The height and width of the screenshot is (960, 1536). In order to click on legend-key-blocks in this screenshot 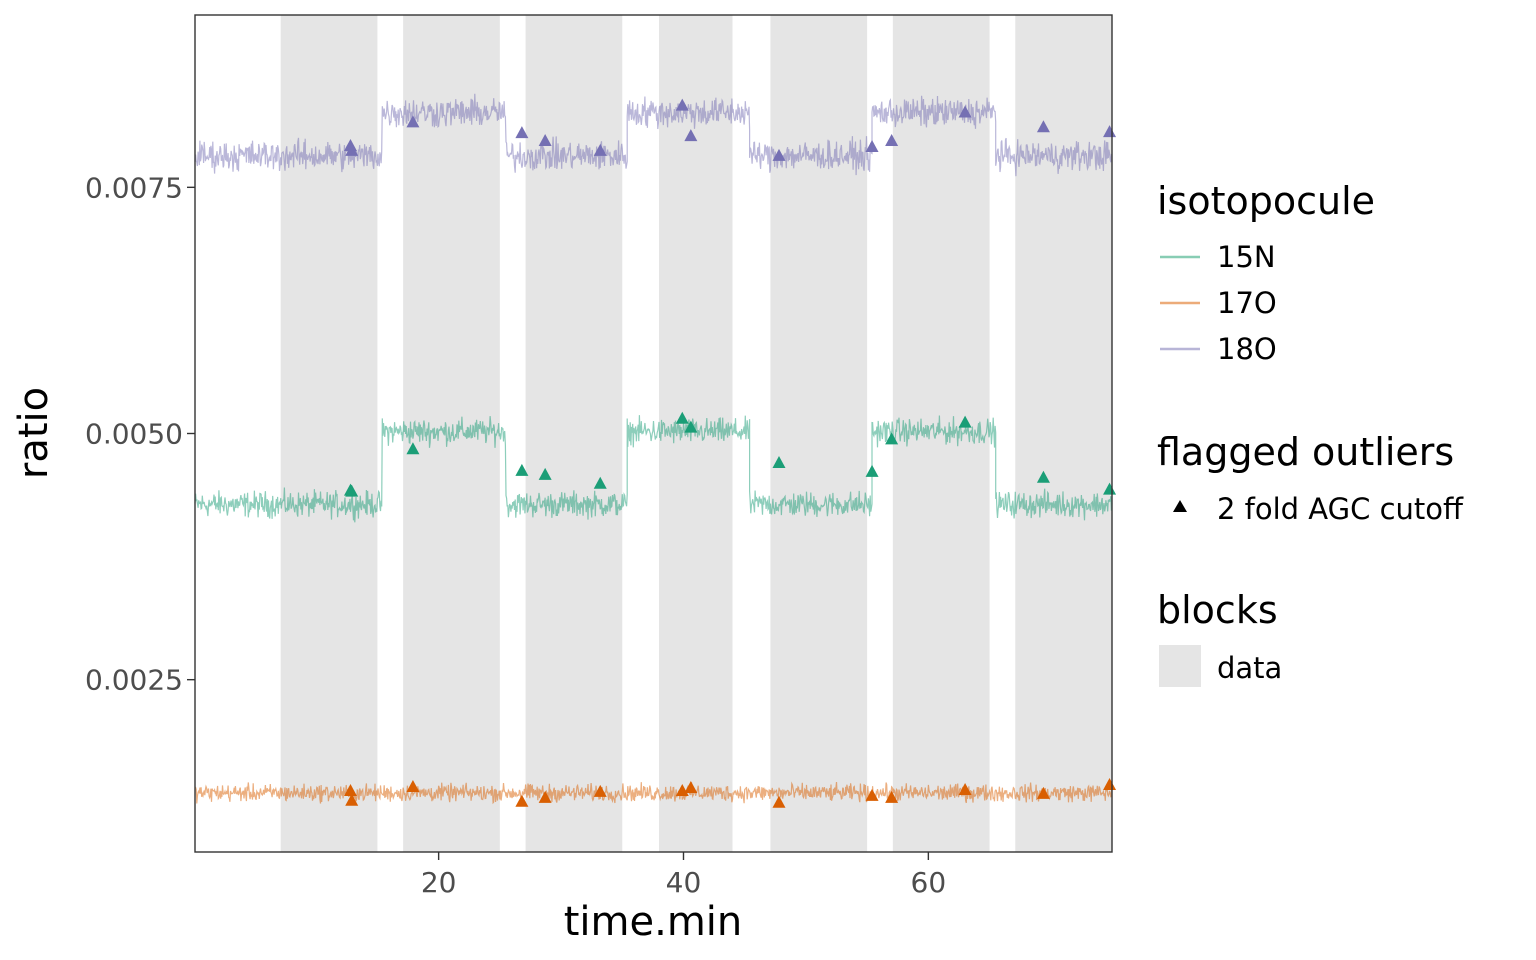, I will do `click(1180, 666)`.